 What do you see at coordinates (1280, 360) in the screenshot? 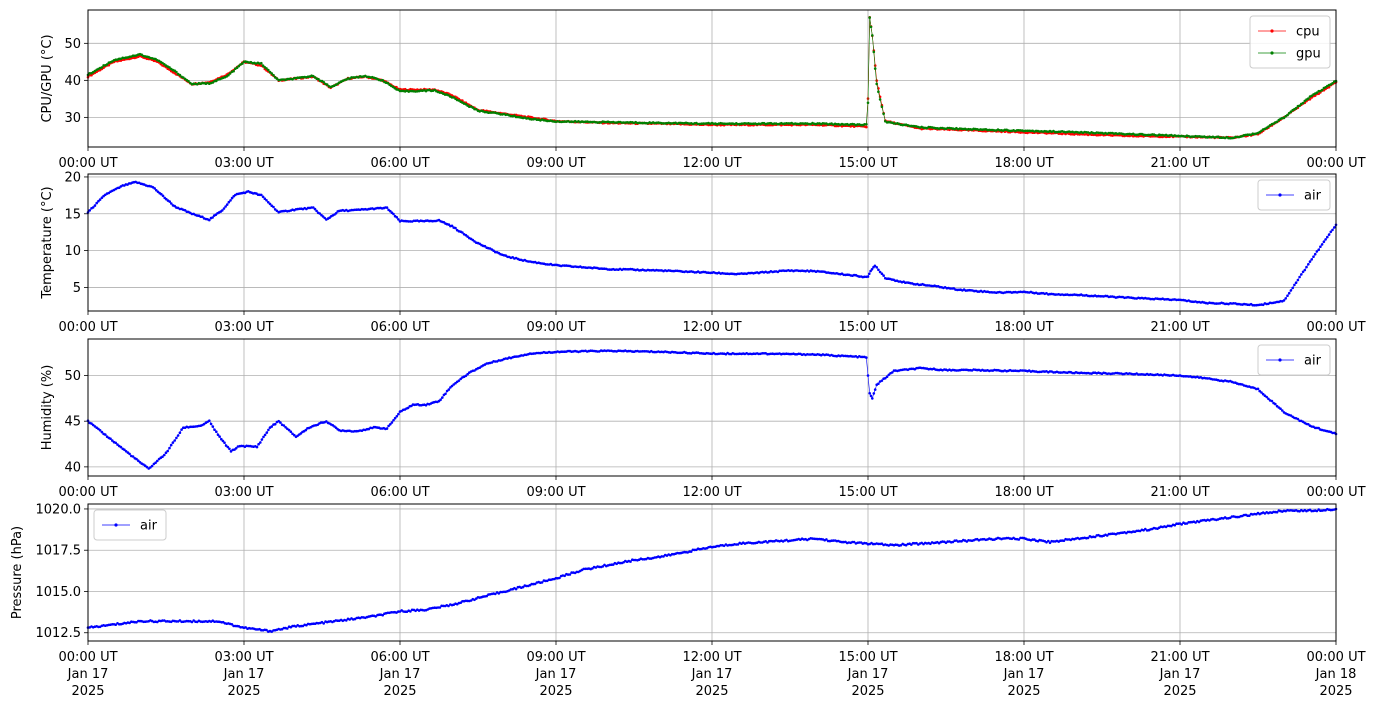
I see `legend-marker` at bounding box center [1280, 360].